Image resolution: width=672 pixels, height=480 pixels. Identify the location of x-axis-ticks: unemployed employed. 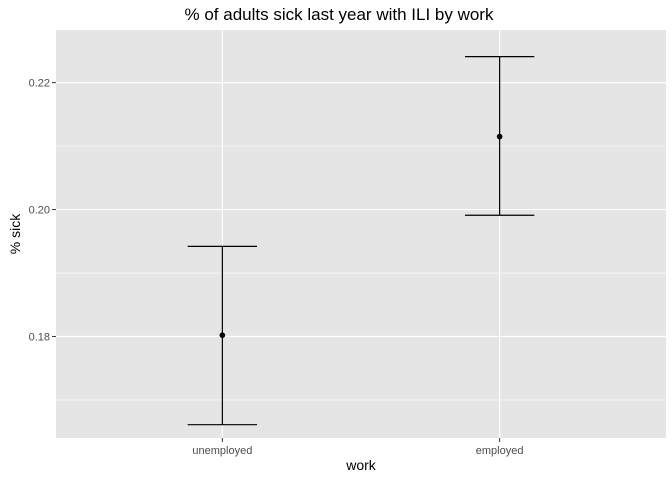
(357, 447).